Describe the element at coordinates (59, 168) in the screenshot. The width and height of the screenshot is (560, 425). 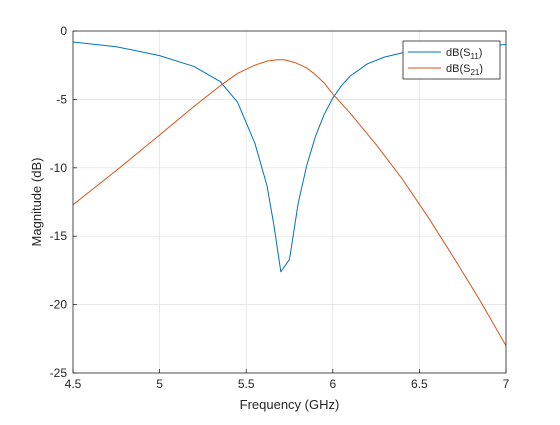
I see `y-tick-label: -10` at that location.